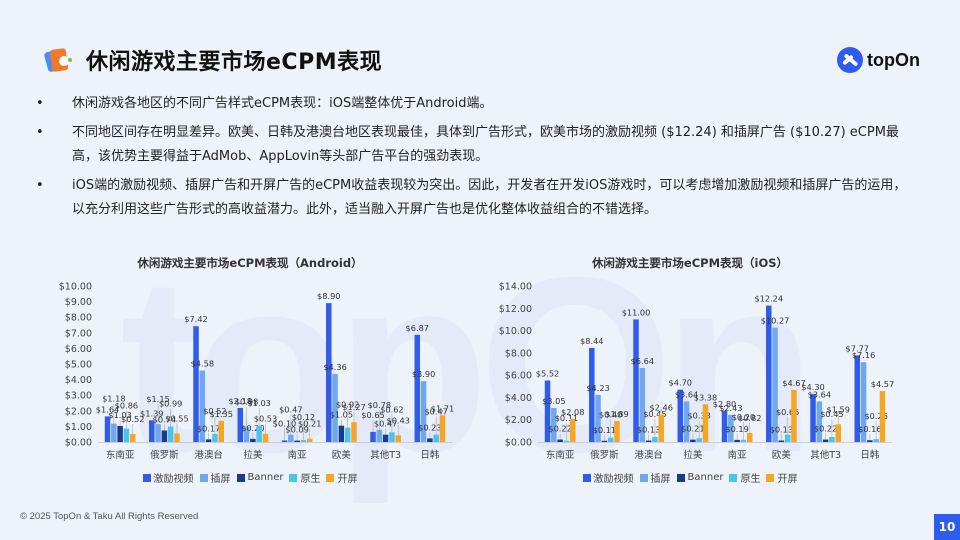 This screenshot has width=960, height=540. Describe the element at coordinates (265, 477) in the screenshot. I see `legend-label: Banner` at that location.